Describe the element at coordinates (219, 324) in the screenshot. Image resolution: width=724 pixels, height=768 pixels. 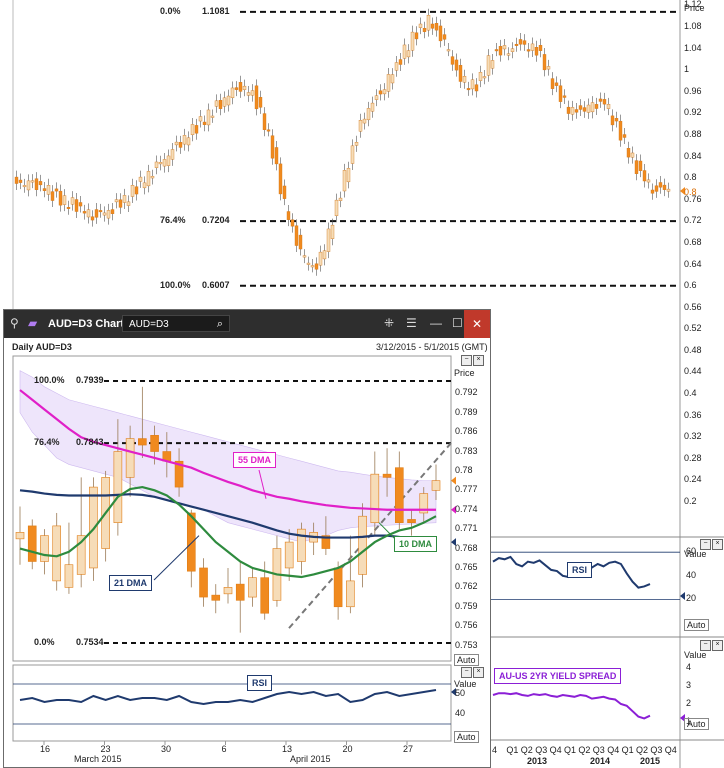
I see `search-icon: ⌕` at that location.